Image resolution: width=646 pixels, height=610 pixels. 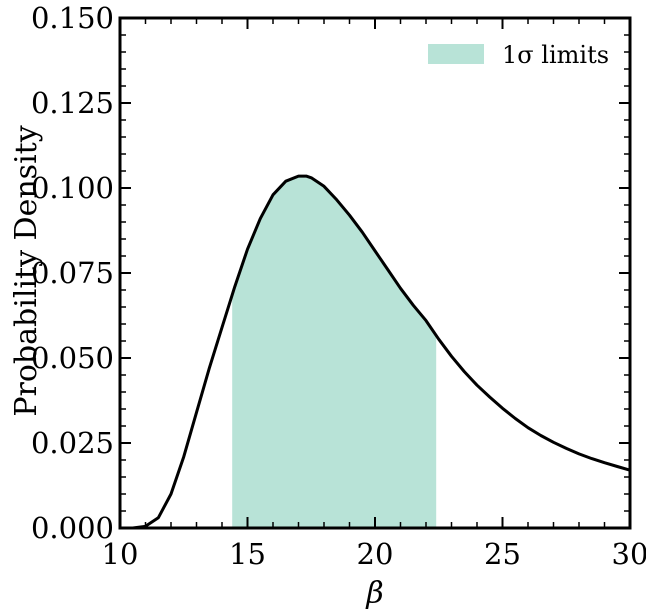 I want to click on y-tick-label: 0.050, so click(x=72, y=358).